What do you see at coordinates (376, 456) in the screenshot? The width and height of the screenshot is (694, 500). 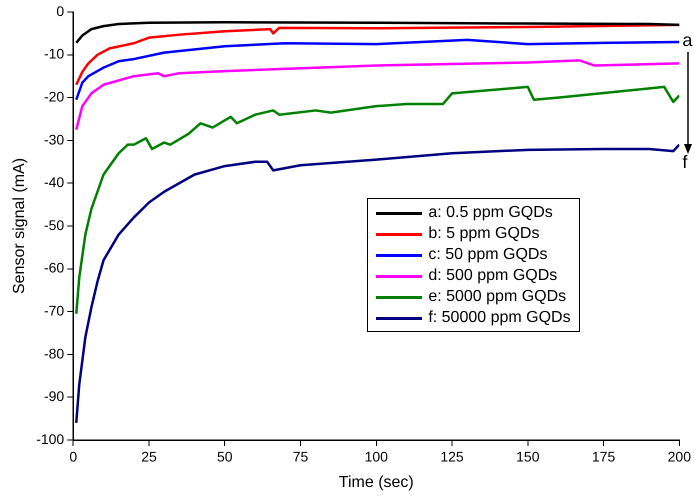 I see `x-tick-label: 100` at bounding box center [376, 456].